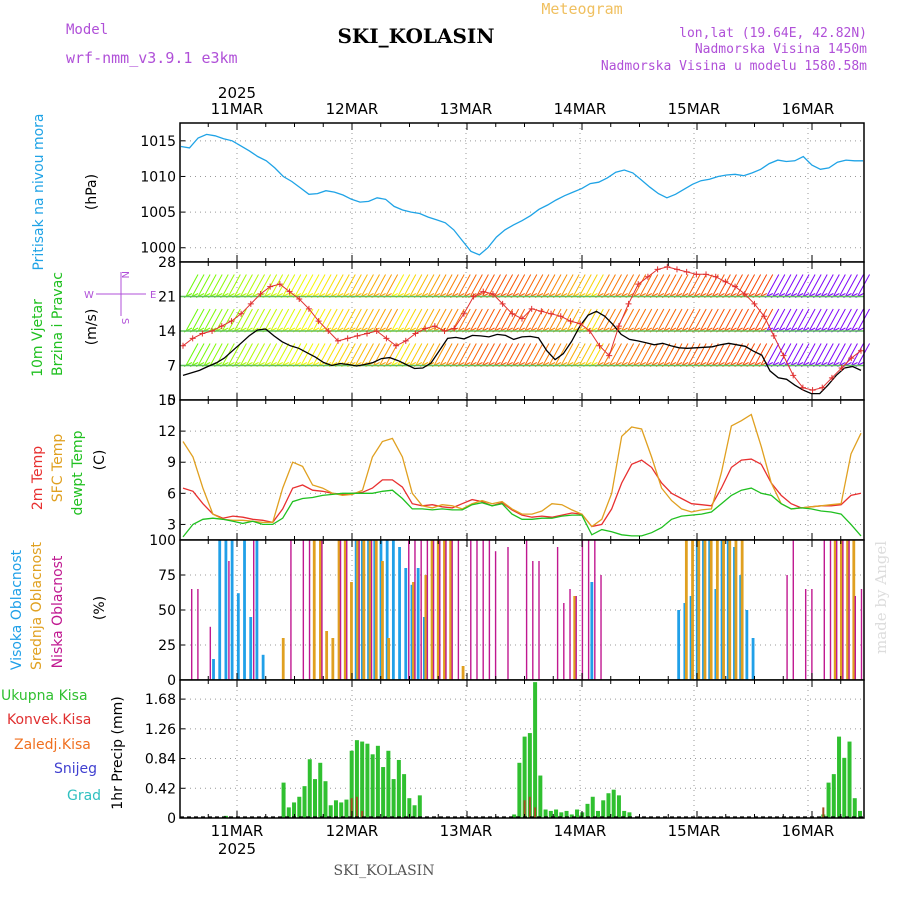 The image size is (900, 900). Describe the element at coordinates (522, 493) in the screenshot. I see `2m-temp-line` at that location.